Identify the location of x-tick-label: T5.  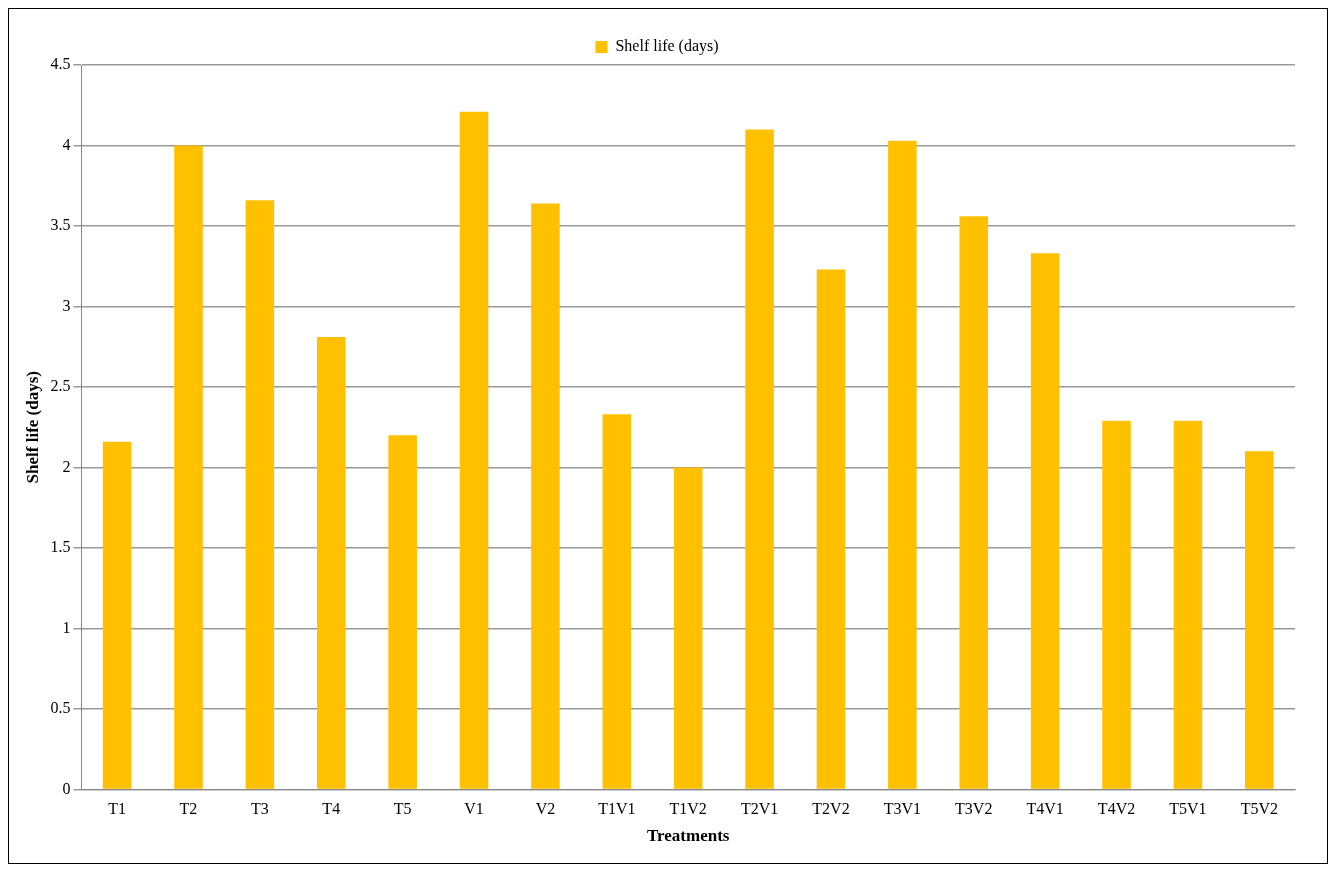
(402, 809).